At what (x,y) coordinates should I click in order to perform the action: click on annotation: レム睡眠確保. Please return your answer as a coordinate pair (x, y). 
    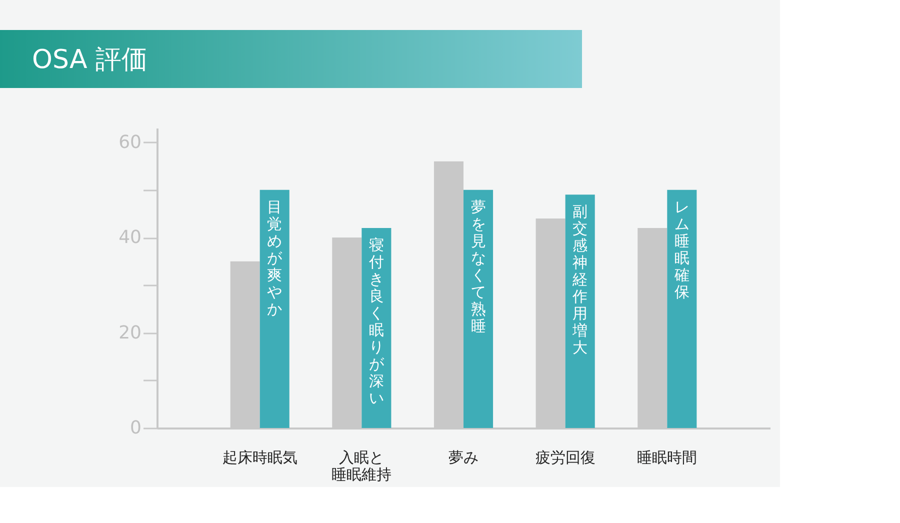
    Looking at the image, I should click on (681, 249).